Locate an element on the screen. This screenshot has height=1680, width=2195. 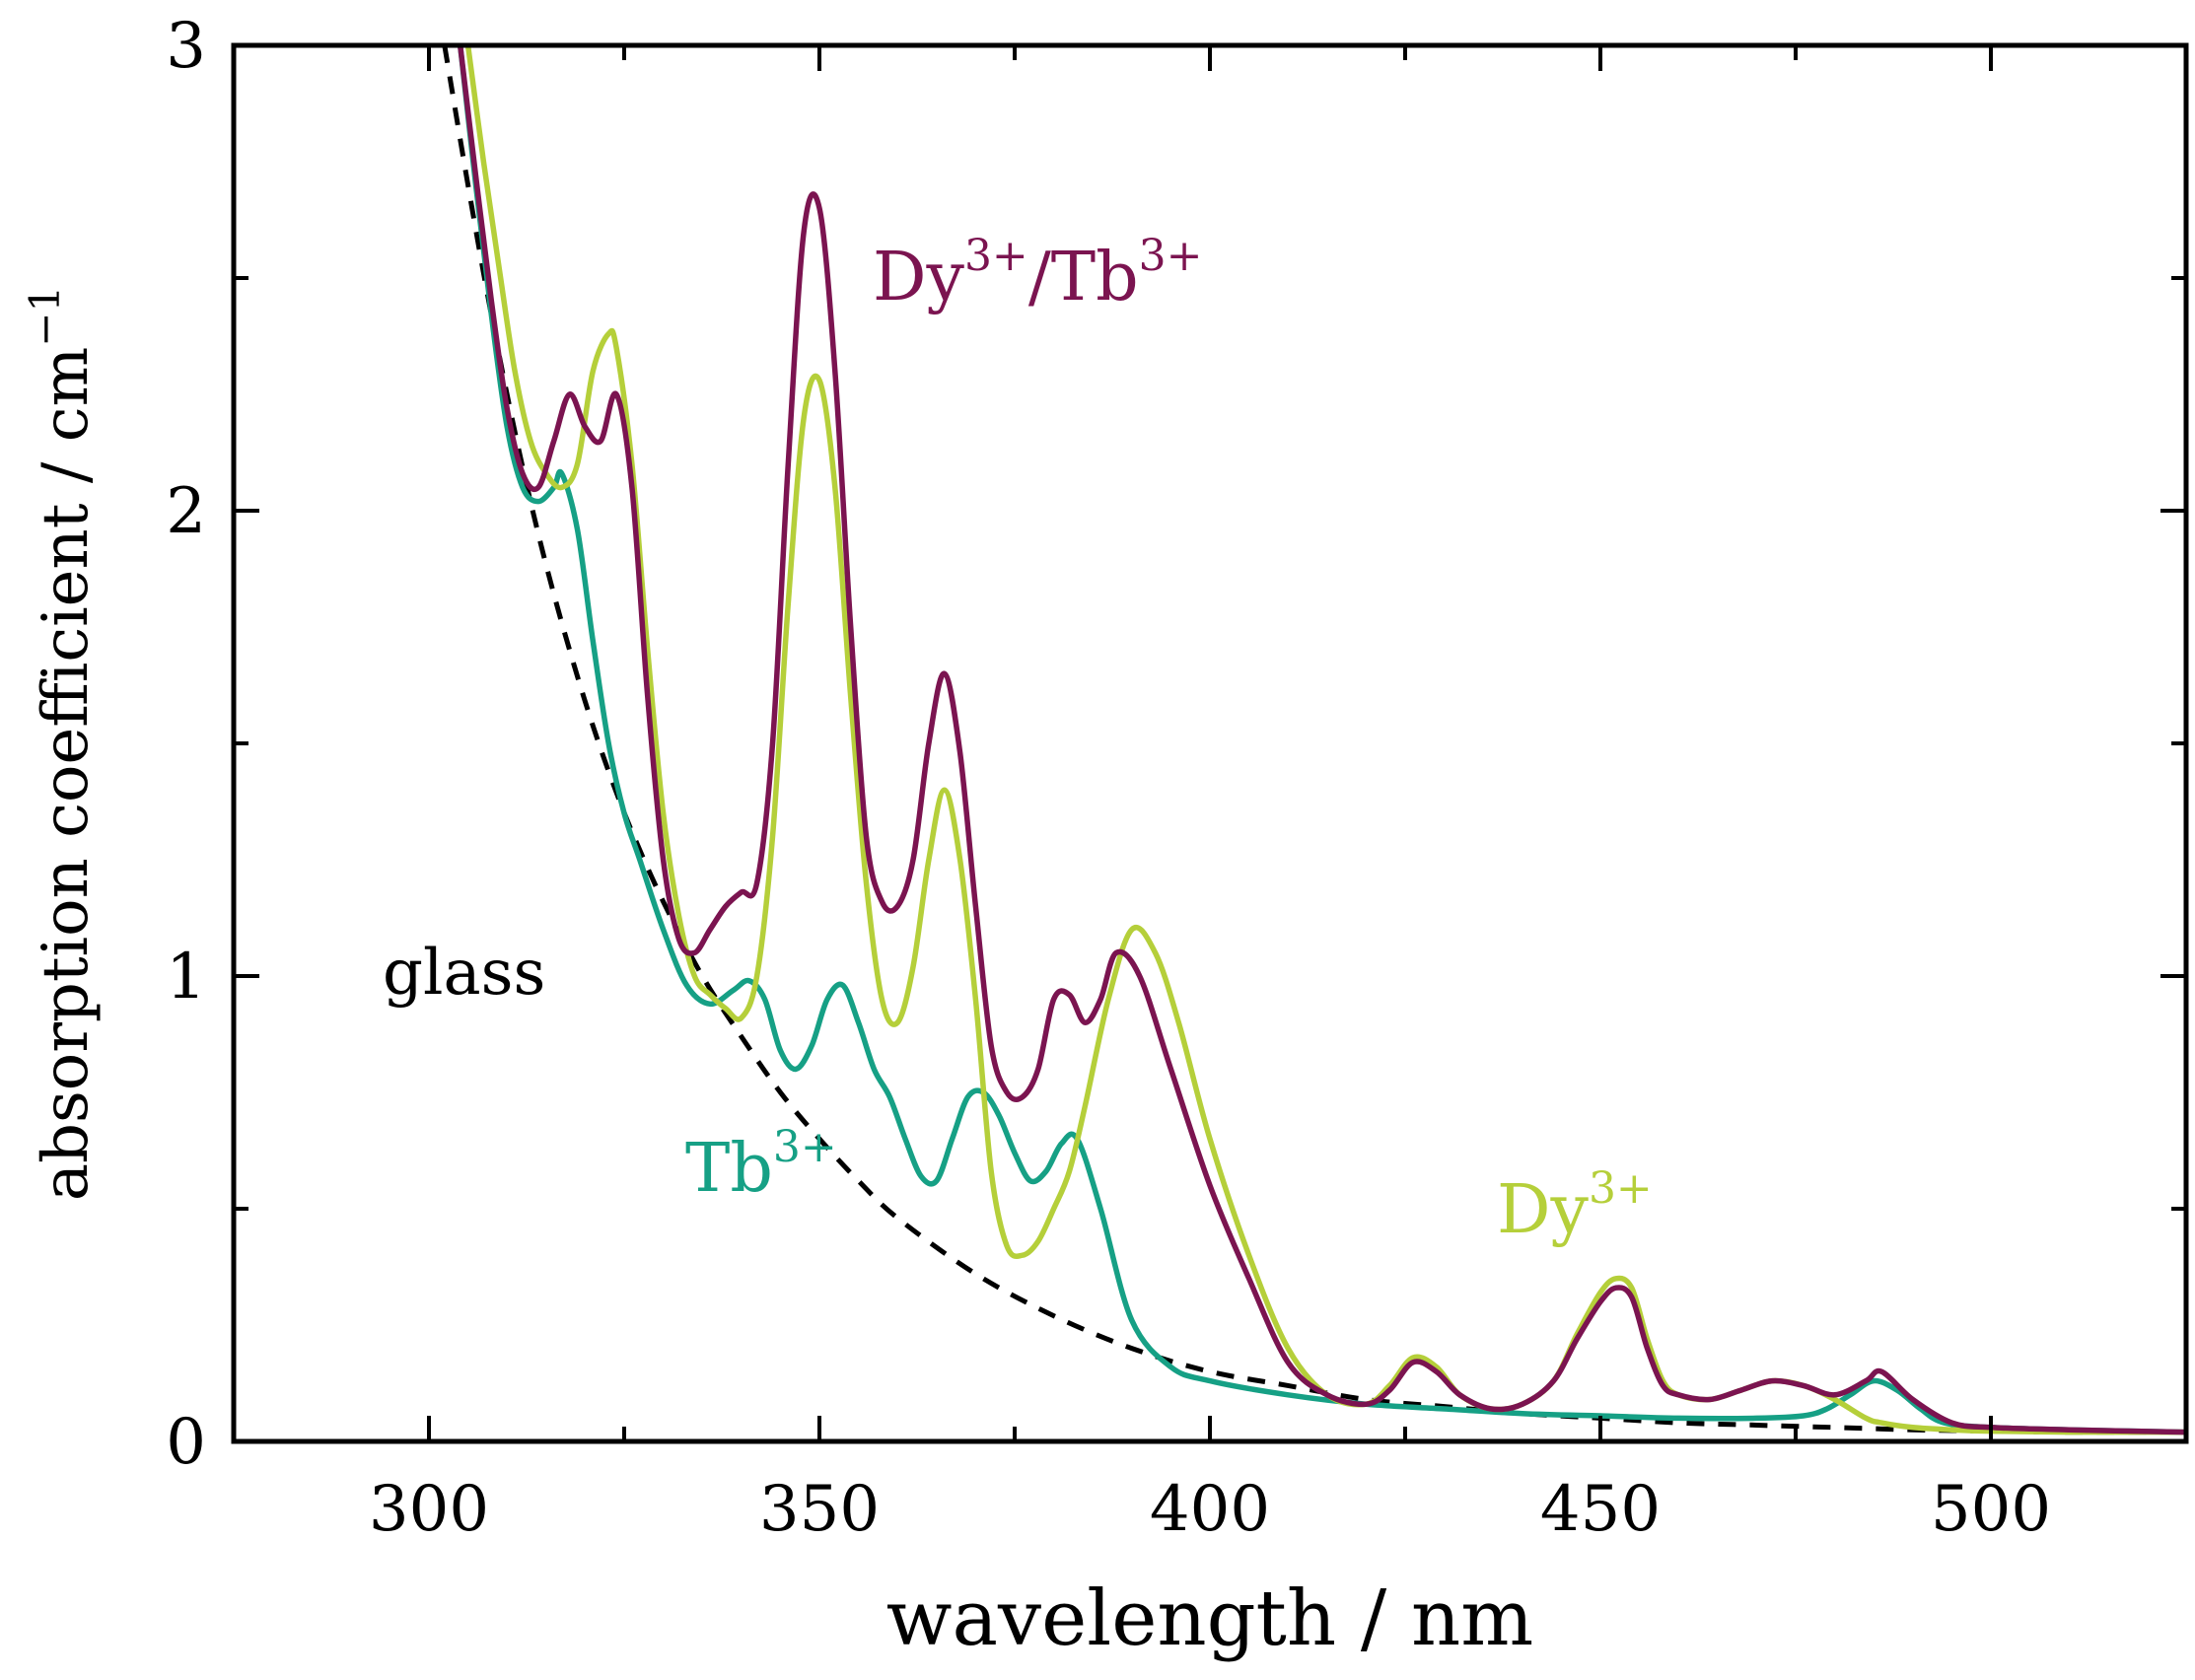
y-tick-label: 3 is located at coordinates (186, 46).